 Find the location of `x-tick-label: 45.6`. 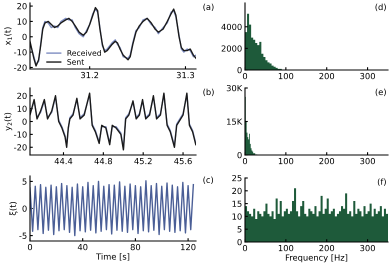

x-tick-label: 45.6 is located at coordinates (183, 161).